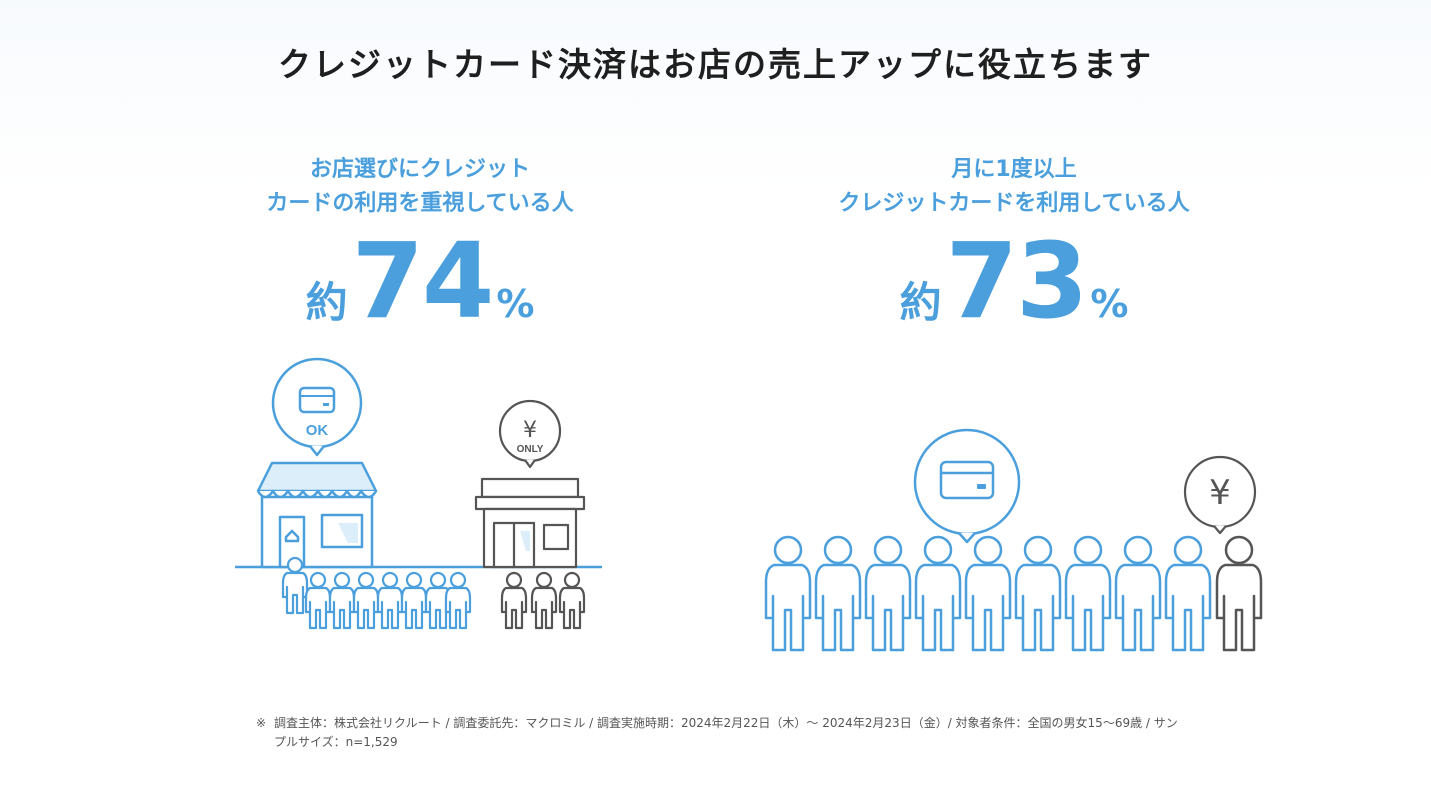 Image resolution: width=1431 pixels, height=798 pixels. Describe the element at coordinates (967, 486) in the screenshot. I see `card-bubble-icon` at that location.